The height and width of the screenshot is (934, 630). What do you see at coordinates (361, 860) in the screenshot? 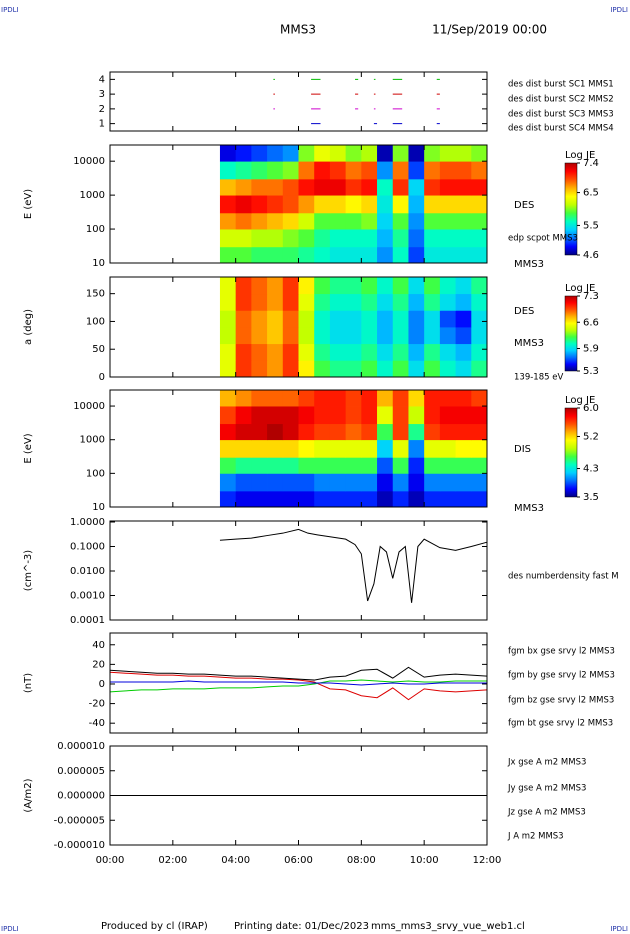
I see `x-tick-label: 08:00` at bounding box center [361, 860].